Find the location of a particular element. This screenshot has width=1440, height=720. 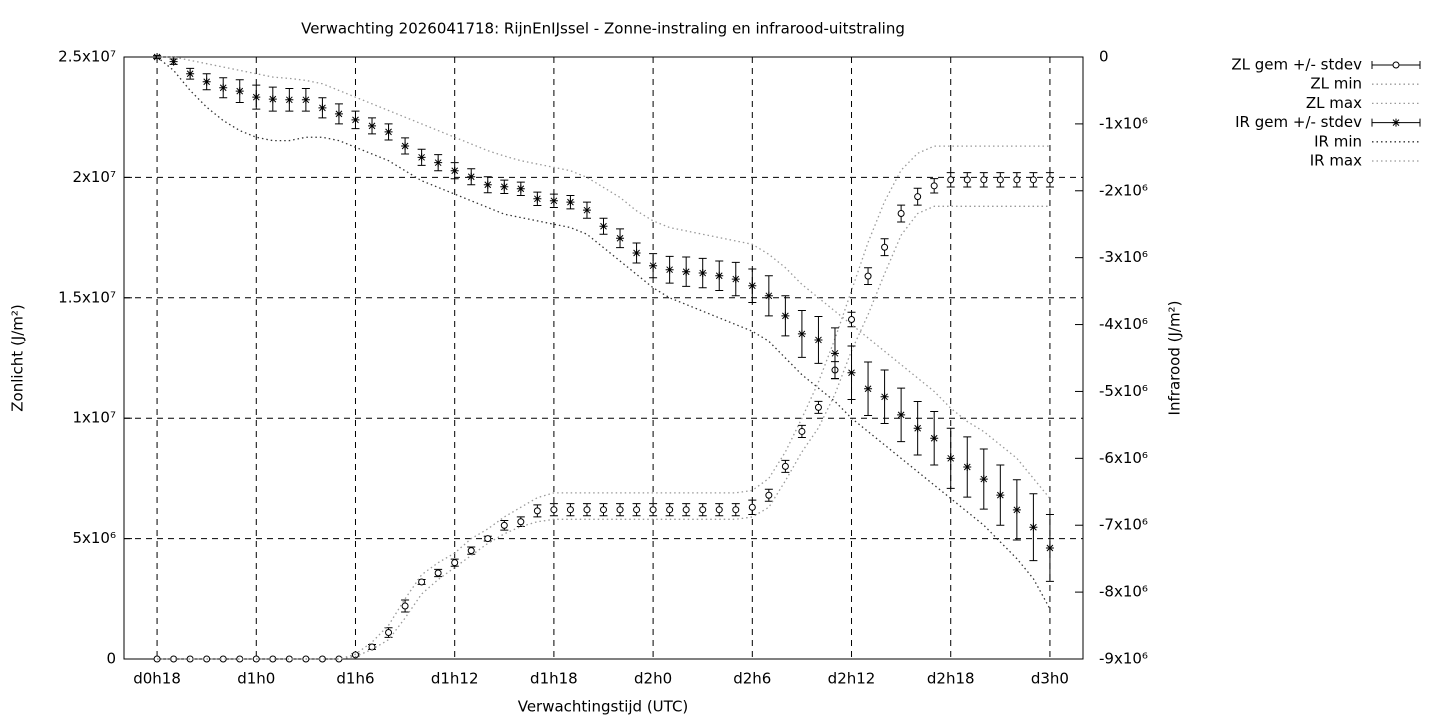

x-tick-label: d1h0 is located at coordinates (256, 679).